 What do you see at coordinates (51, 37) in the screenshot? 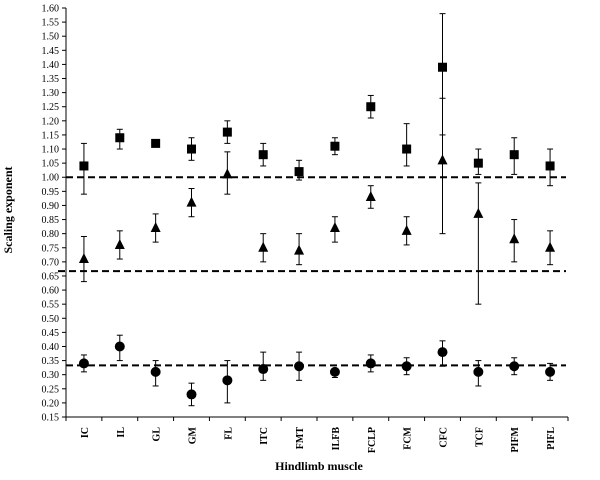
I see `y-tick-label: 1.50` at bounding box center [51, 37].